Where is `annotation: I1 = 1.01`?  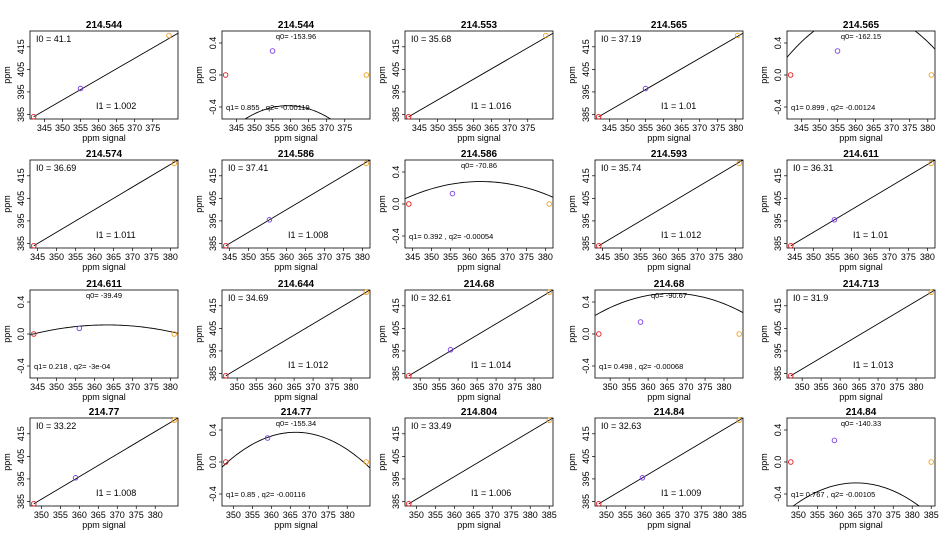
annotation: I1 = 1.01 is located at coordinates (870, 235).